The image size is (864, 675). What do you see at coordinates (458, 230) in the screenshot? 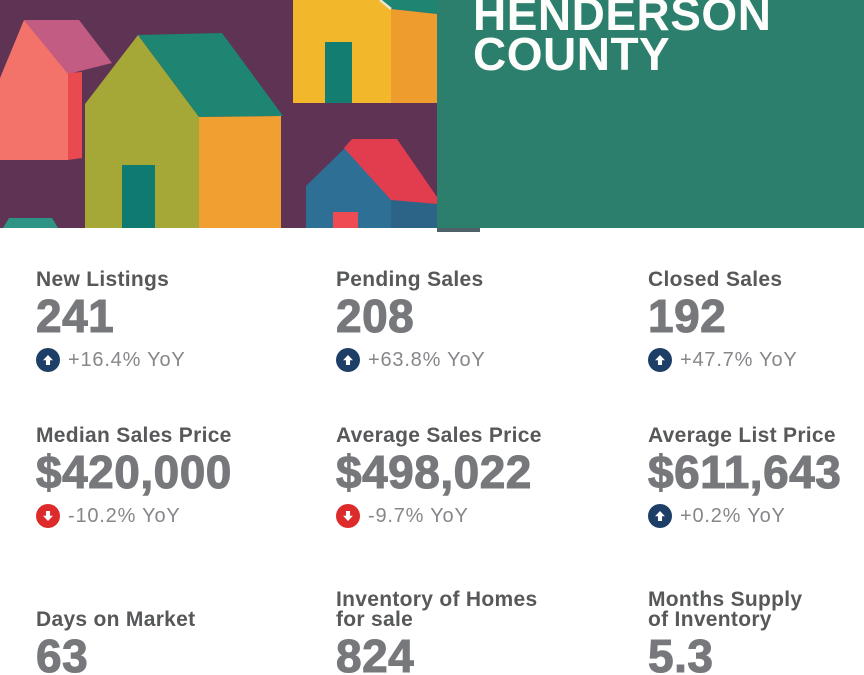
I see `panel-shadow` at bounding box center [458, 230].